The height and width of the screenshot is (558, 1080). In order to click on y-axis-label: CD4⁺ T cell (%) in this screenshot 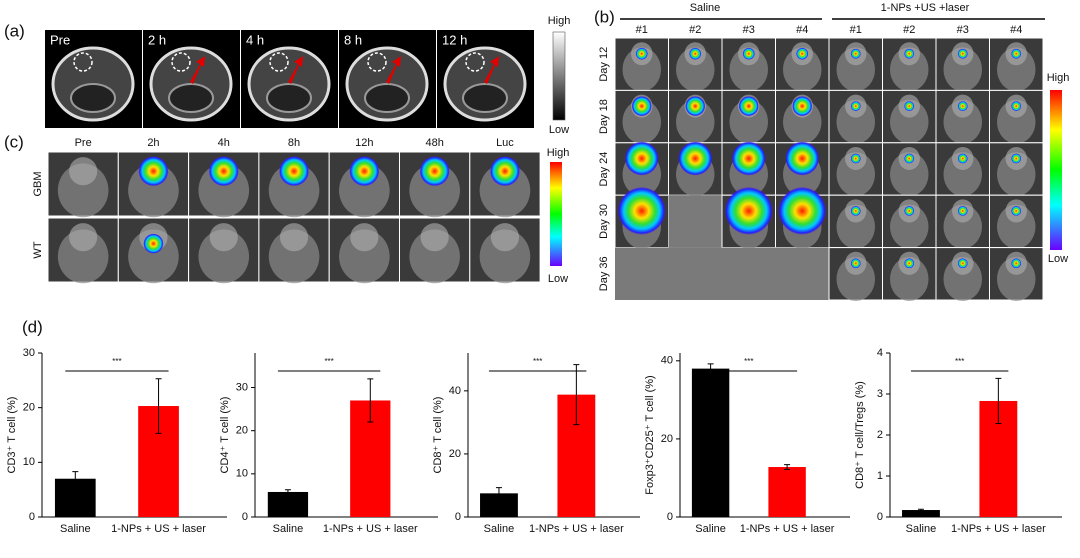, I will do `click(225, 435)`.